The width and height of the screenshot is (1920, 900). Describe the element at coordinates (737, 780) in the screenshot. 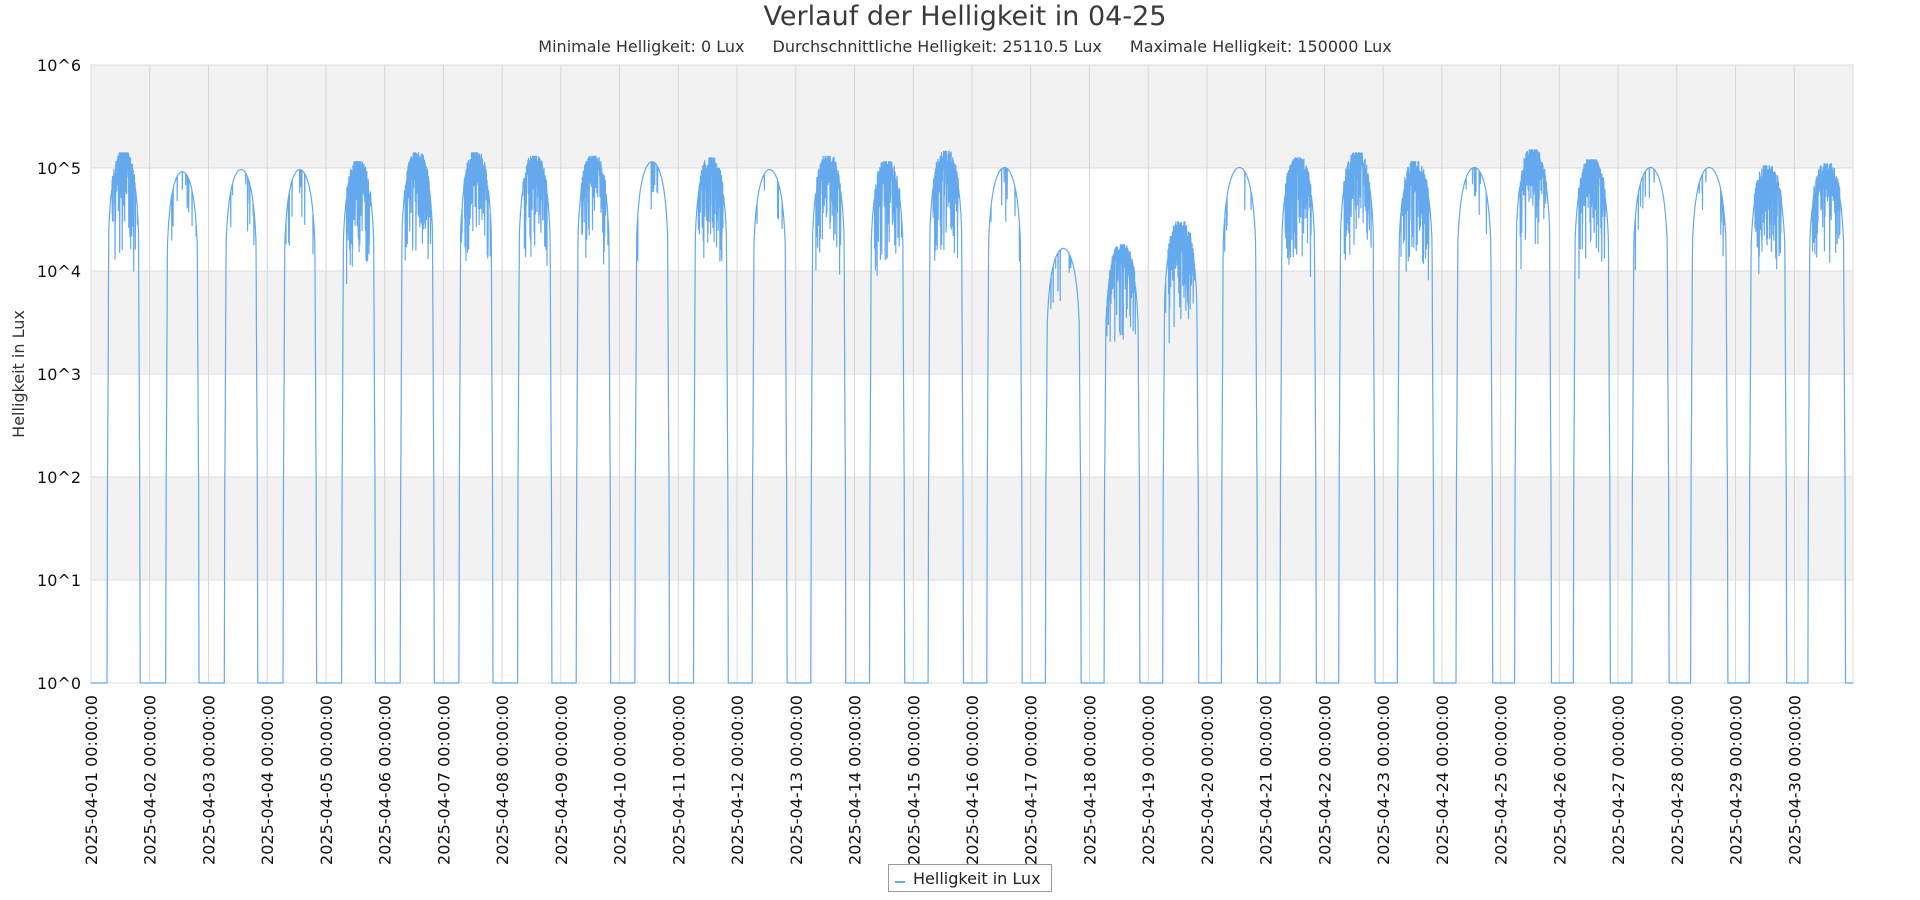

I see `x-tick-label: 2025-04-12 00:00:00` at that location.